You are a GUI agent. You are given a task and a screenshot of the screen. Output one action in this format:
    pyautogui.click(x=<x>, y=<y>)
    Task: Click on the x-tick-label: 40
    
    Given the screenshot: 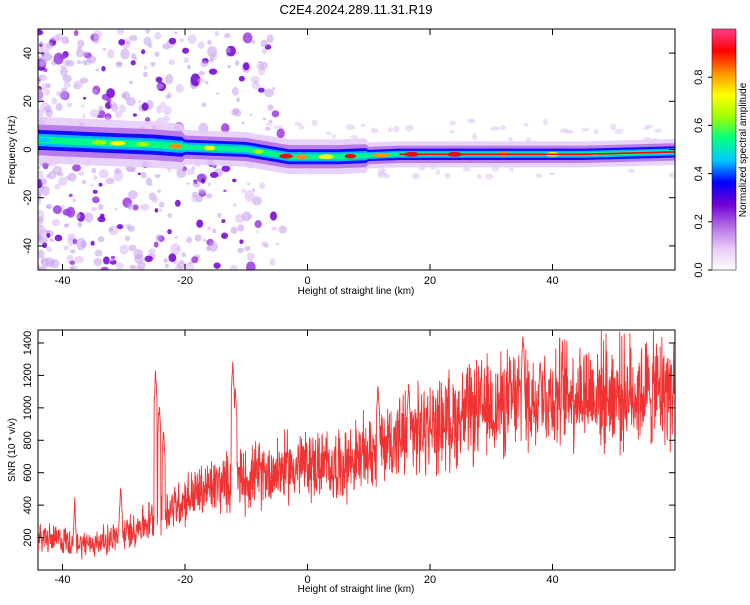 What is the action you would take?
    pyautogui.click(x=552, y=580)
    